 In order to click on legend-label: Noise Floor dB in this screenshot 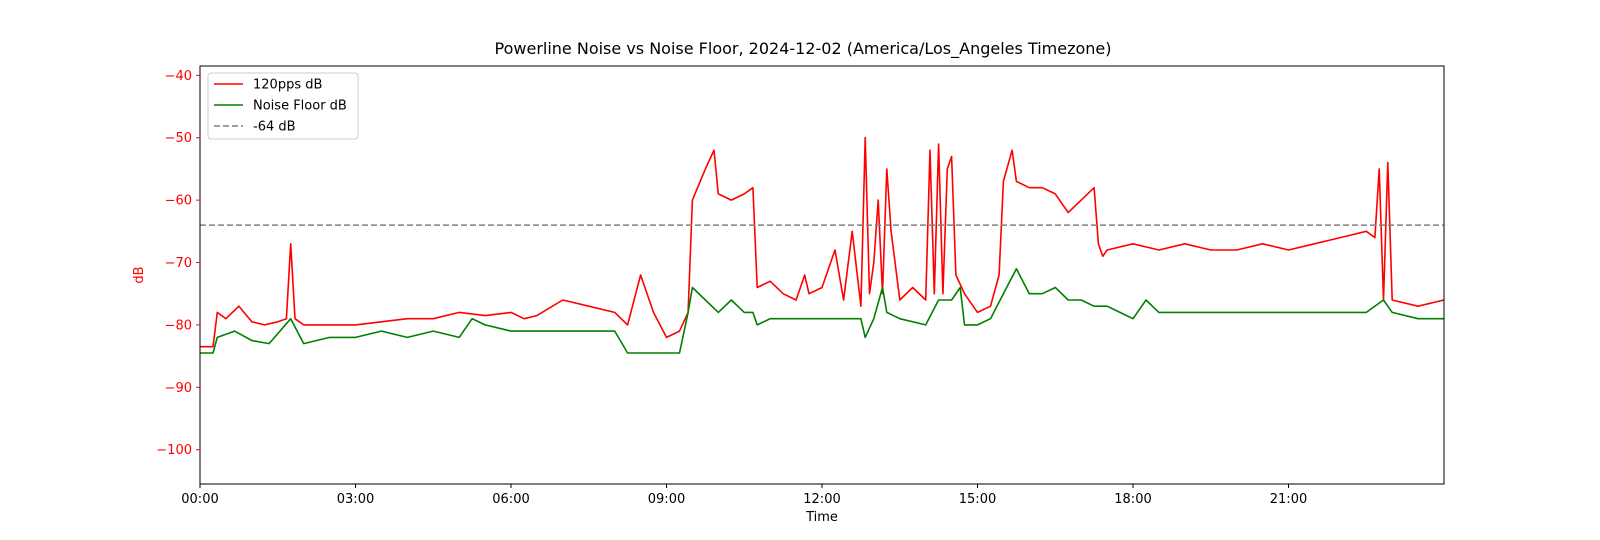, I will do `click(300, 106)`.